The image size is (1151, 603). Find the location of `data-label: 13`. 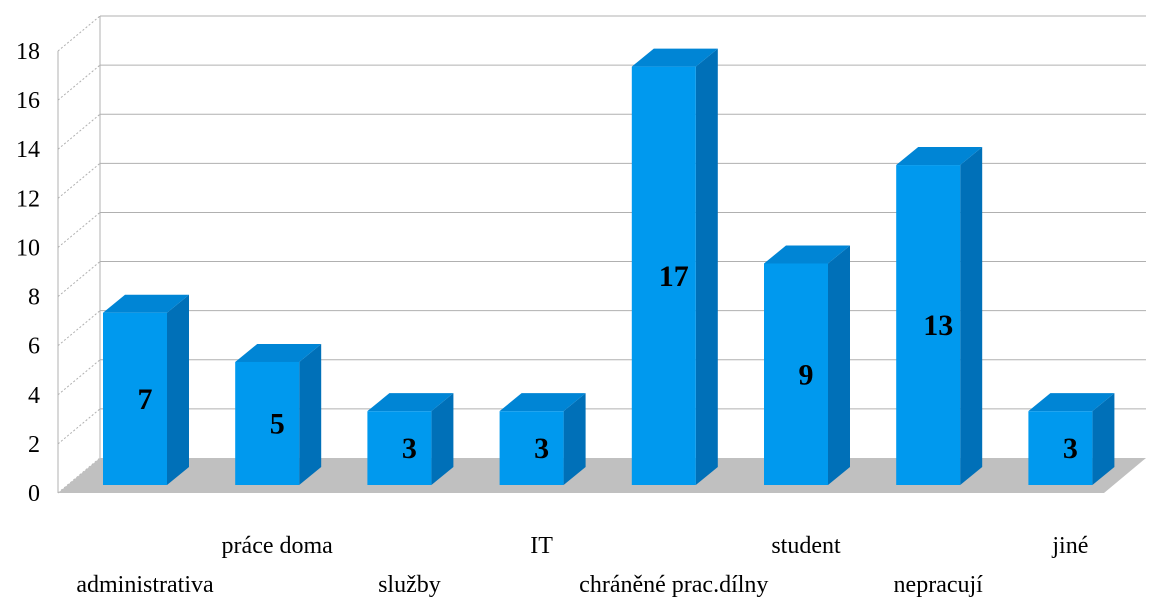

data-label: 13 is located at coordinates (938, 325).